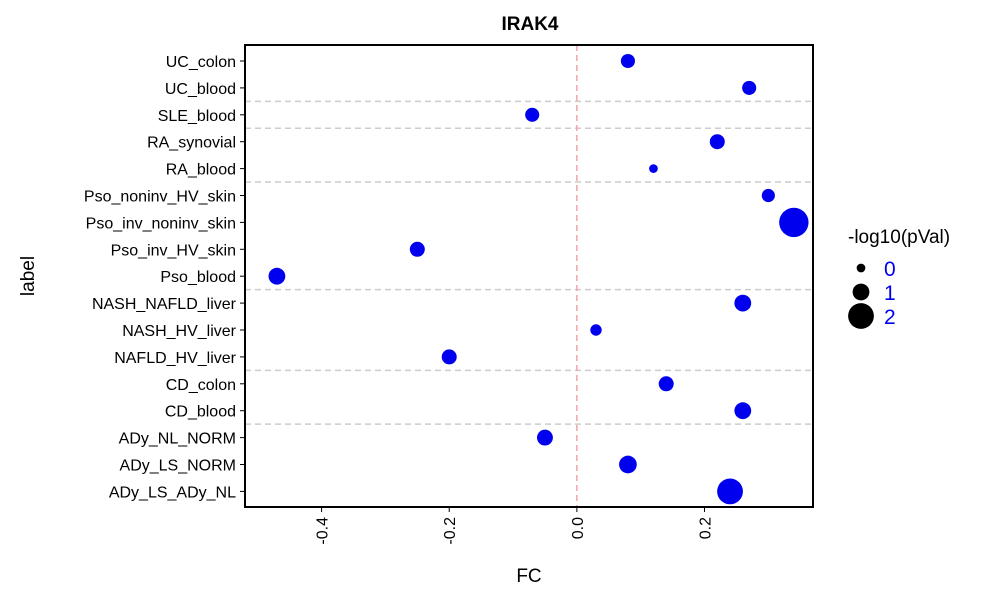 This screenshot has width=1000, height=600. I want to click on y-tick-label: ADy_NL_NORM, so click(177, 439).